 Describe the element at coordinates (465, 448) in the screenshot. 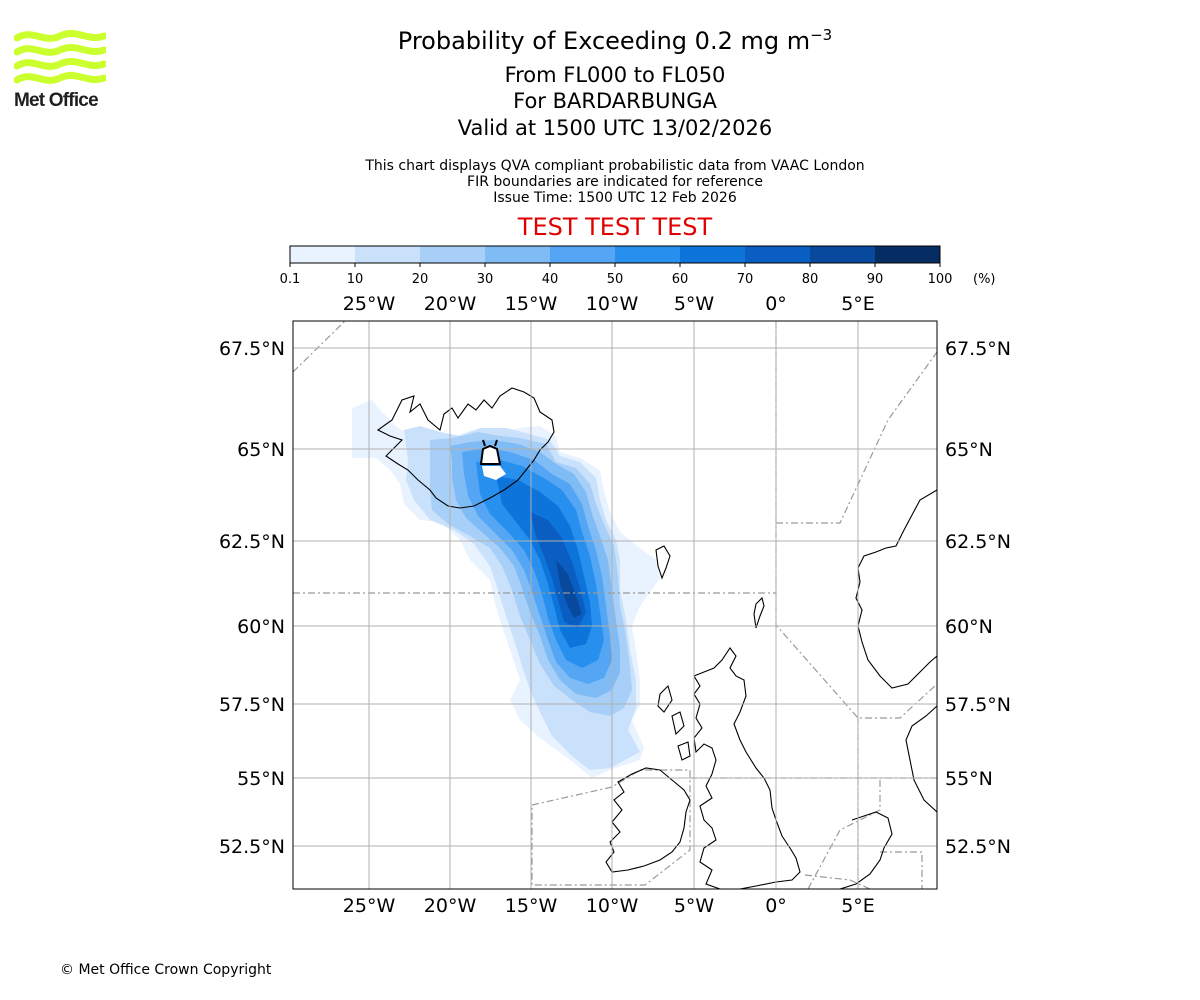

I see `iceland-coastline` at that location.